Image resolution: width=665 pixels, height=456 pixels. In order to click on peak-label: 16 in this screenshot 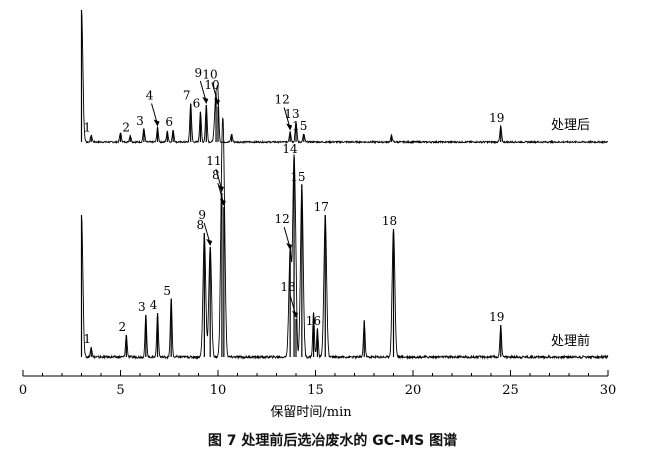, I will do `click(313, 321)`.